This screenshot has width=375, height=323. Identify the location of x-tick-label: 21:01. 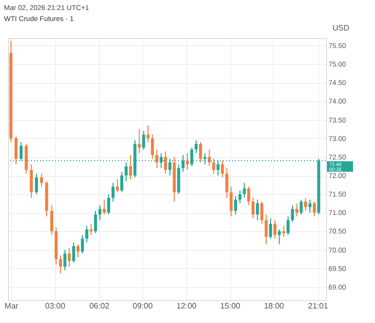
(318, 306).